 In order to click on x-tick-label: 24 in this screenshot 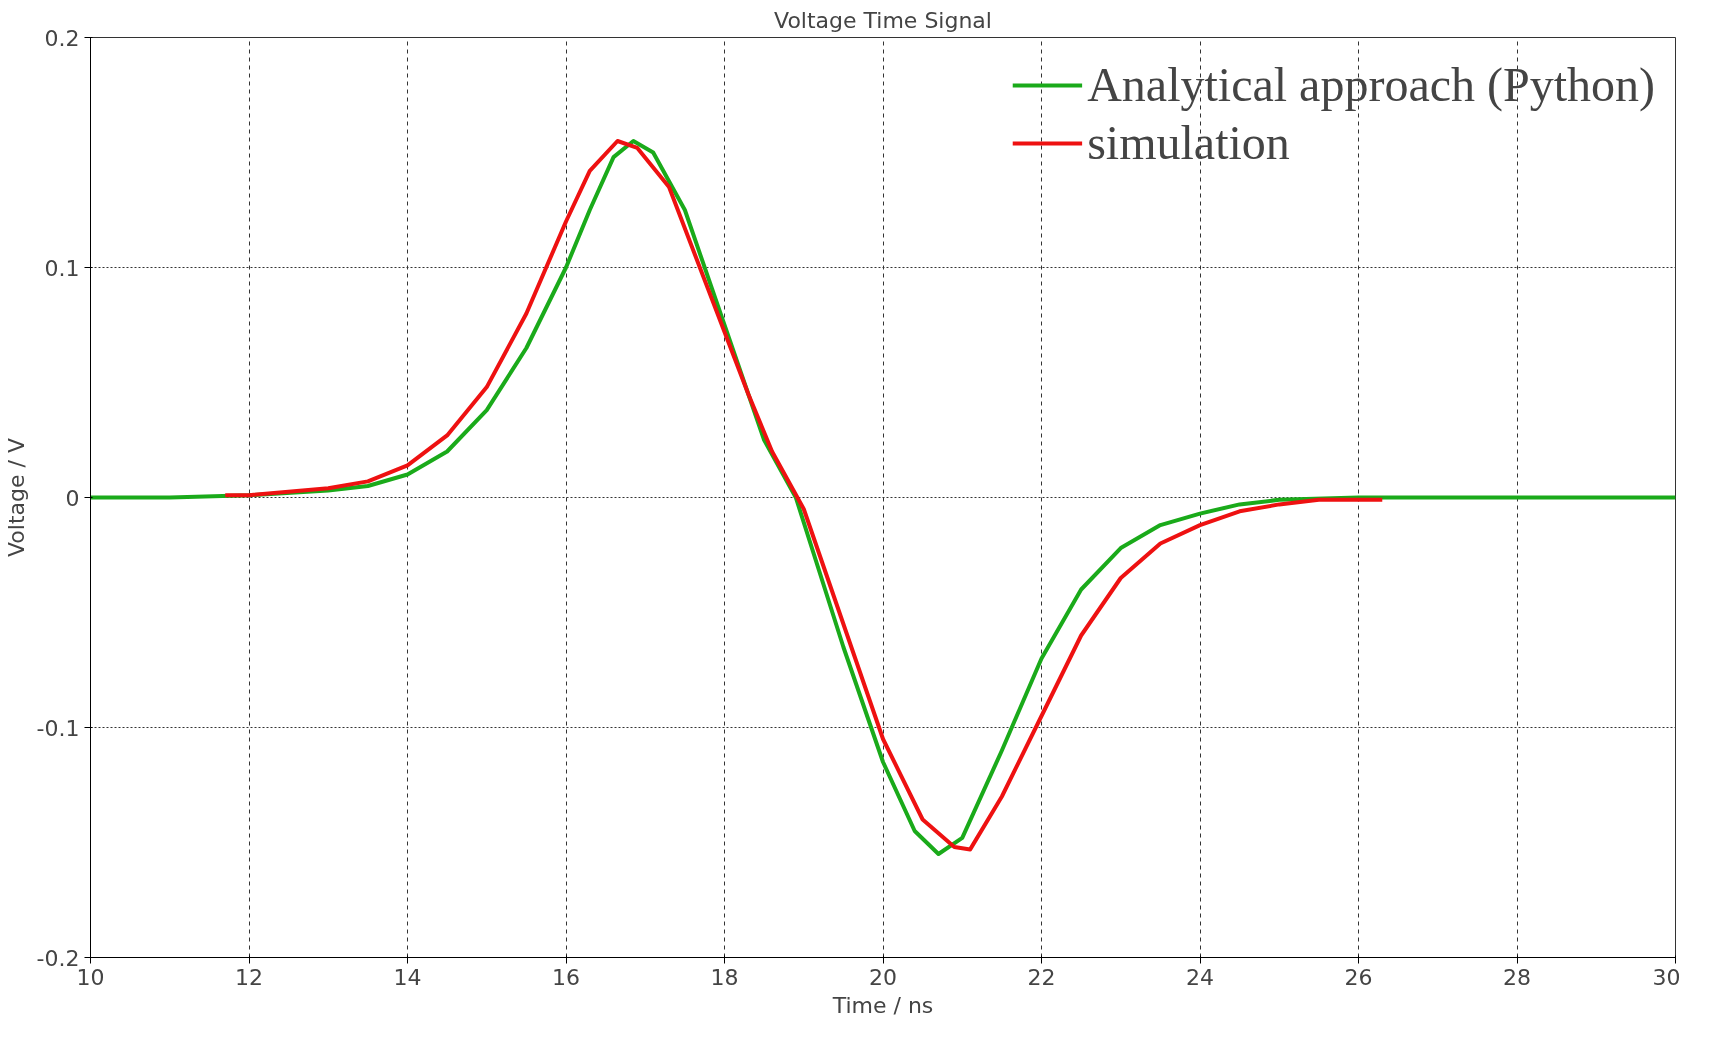, I will do `click(1200, 977)`.